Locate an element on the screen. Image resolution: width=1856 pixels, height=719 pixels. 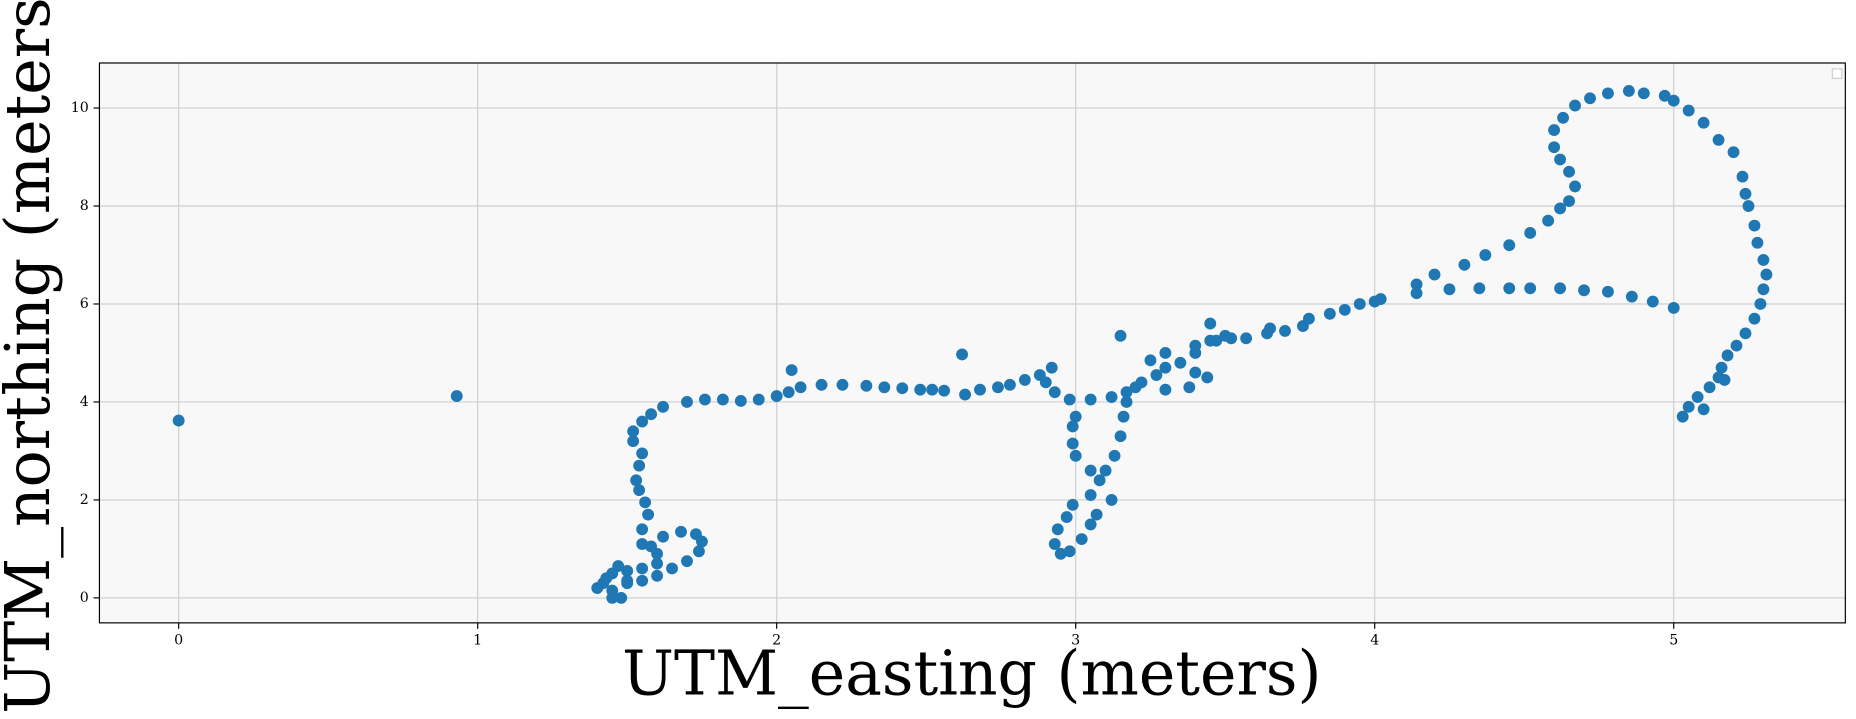
y-tick-label: 10 is located at coordinates (80, 108).